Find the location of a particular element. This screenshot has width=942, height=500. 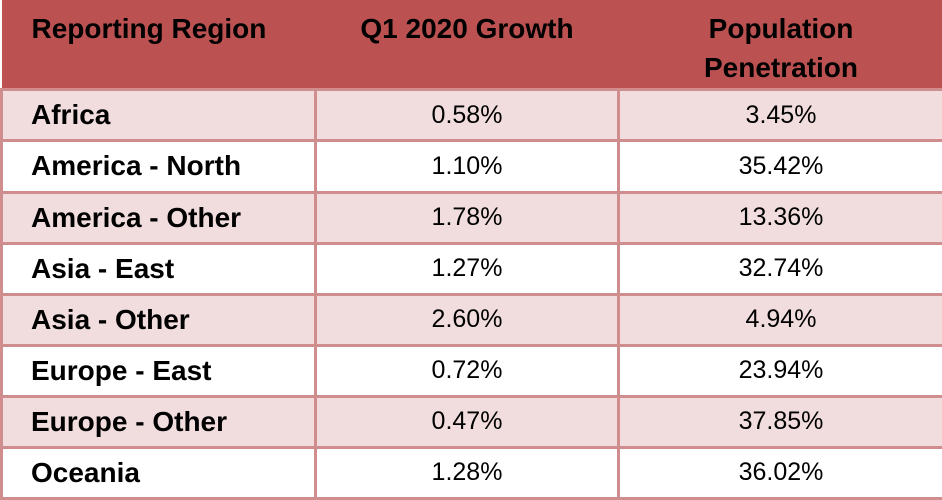

region-cell: Asia - Other is located at coordinates (158, 319).